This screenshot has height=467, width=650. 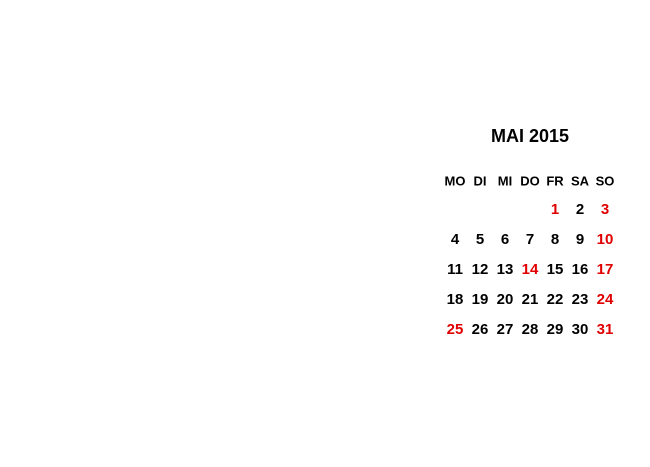 I want to click on day-number: 15, so click(x=555, y=269).